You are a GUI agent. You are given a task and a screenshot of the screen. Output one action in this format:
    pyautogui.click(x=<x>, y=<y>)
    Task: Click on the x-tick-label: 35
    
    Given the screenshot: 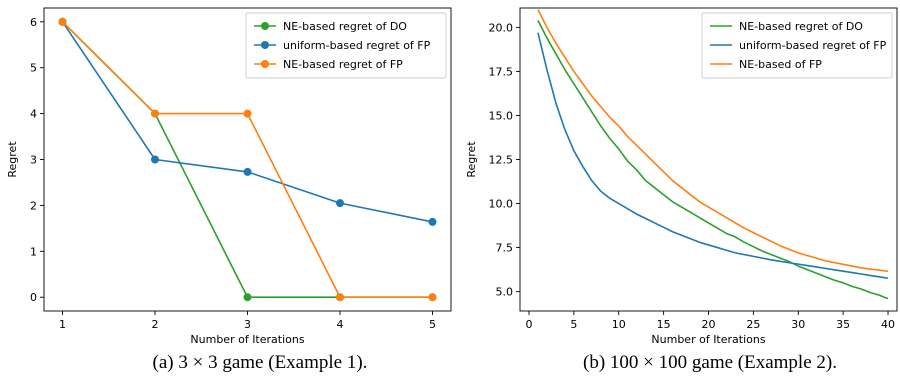 What is the action you would take?
    pyautogui.click(x=843, y=324)
    